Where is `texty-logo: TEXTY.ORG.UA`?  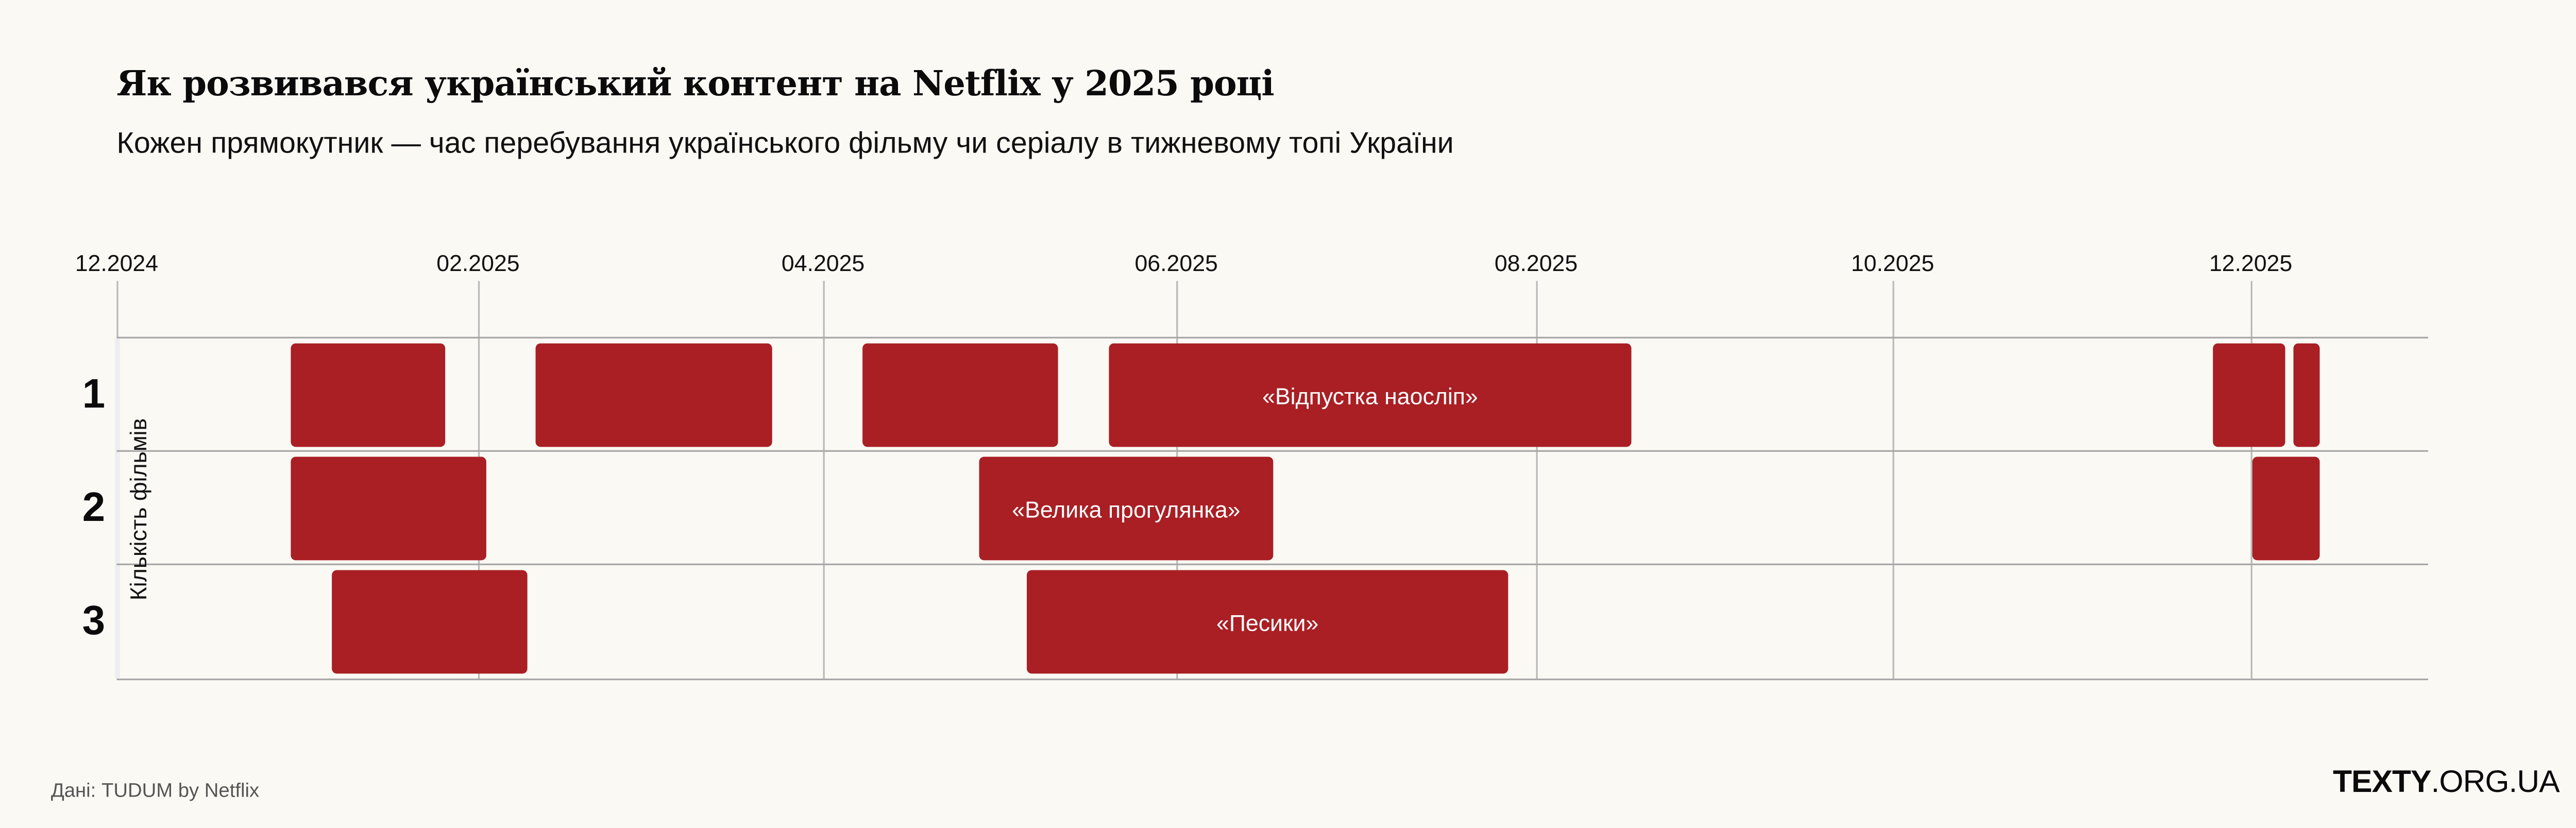
texty-logo: TEXTY.ORG.UA is located at coordinates (2446, 784).